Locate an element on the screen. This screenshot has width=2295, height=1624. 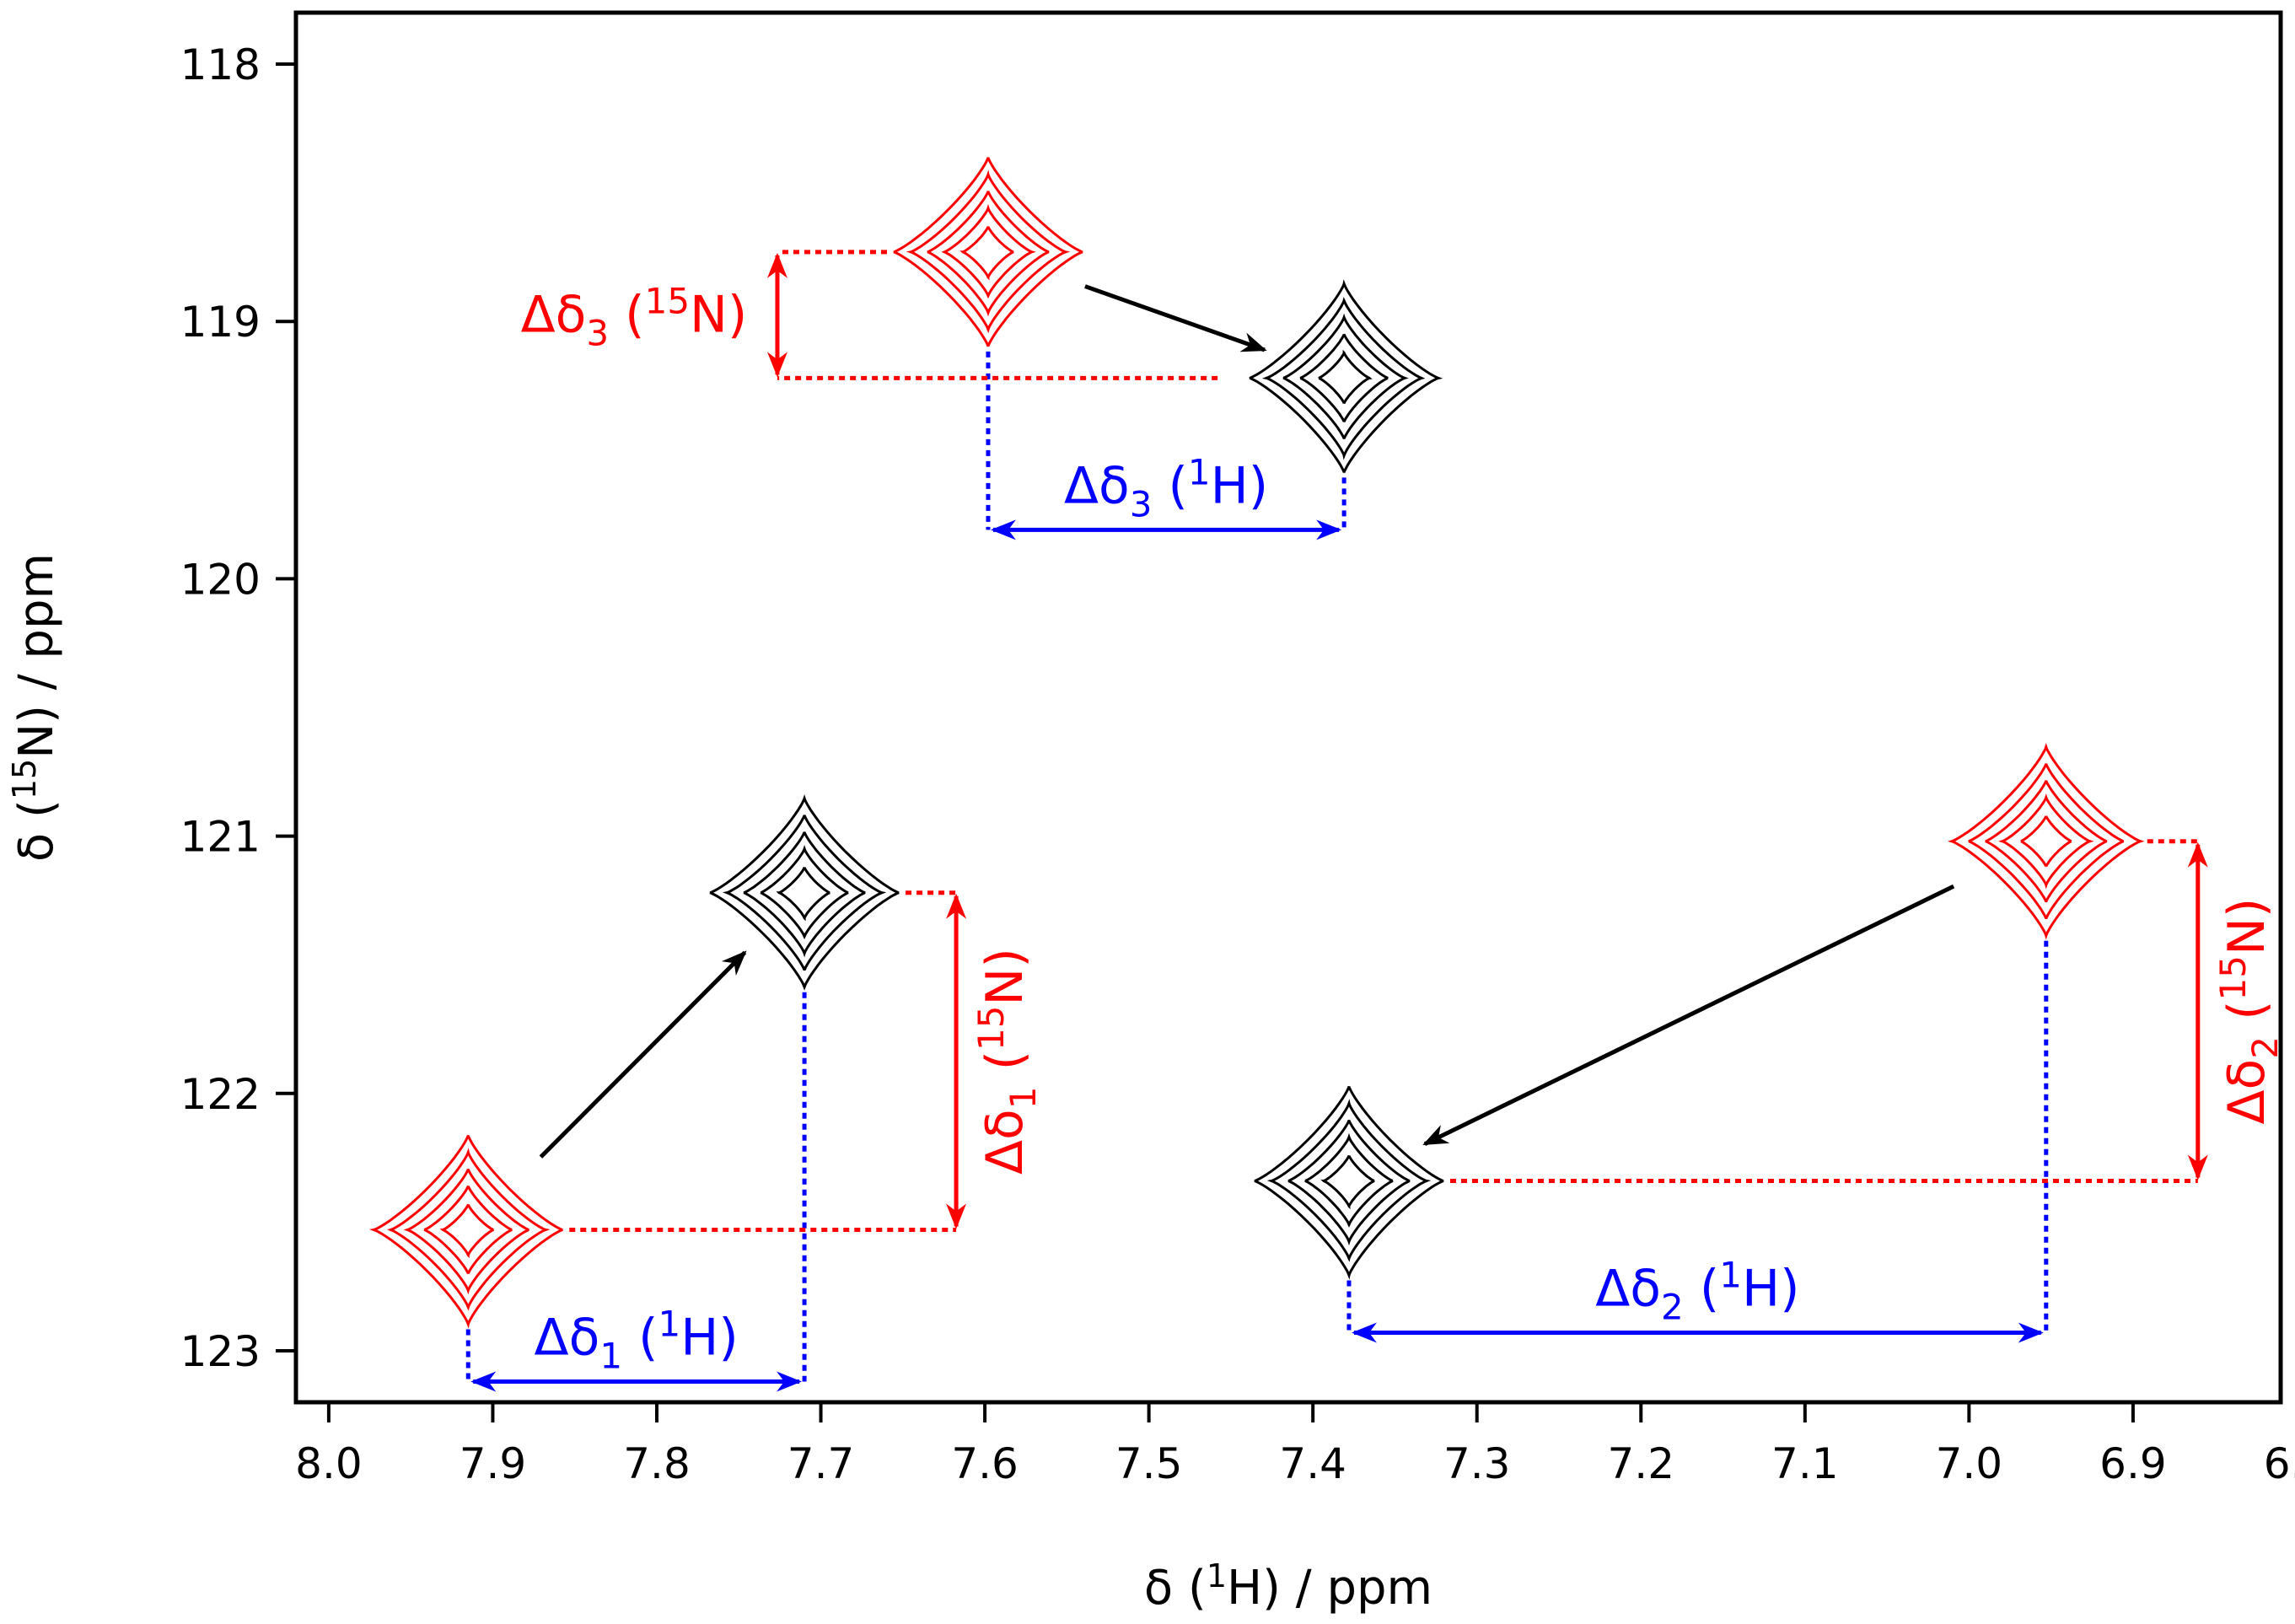
nitrogen-delta-label-2-part: 2 is located at coordinates (2265, 1047).